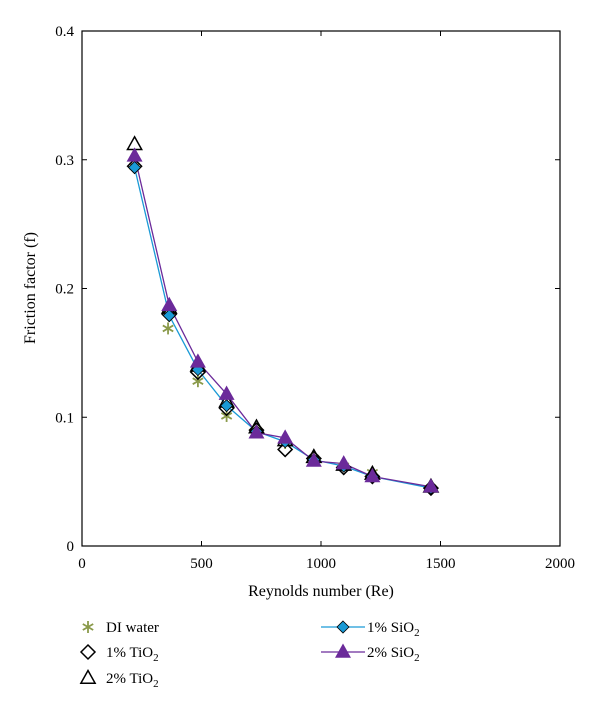 This screenshot has width=600, height=715. I want to click on x-tick-label: 2000, so click(560, 564).